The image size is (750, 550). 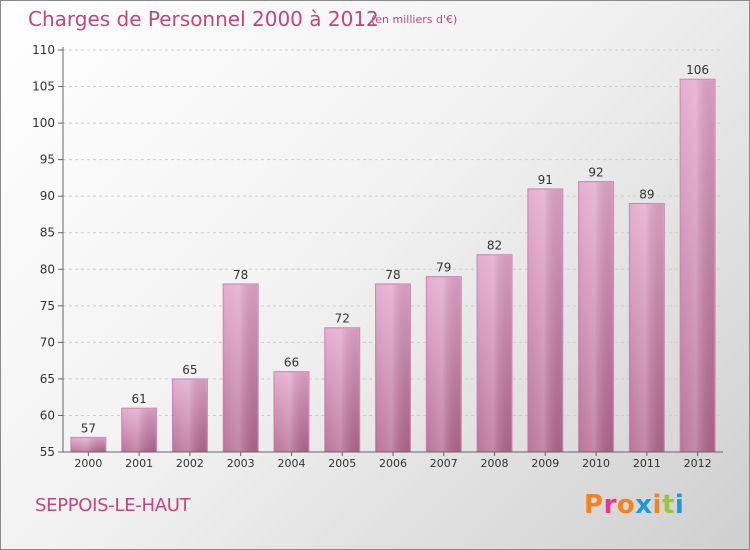 What do you see at coordinates (644, 505) in the screenshot?
I see `logo-letter: x` at bounding box center [644, 505].